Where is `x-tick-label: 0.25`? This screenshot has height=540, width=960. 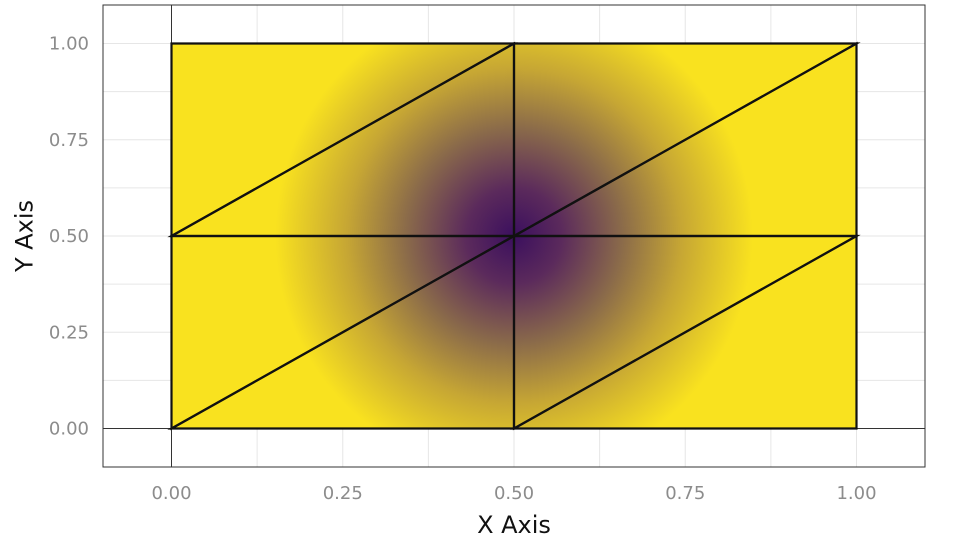
x-tick-label: 0.25 is located at coordinates (343, 493).